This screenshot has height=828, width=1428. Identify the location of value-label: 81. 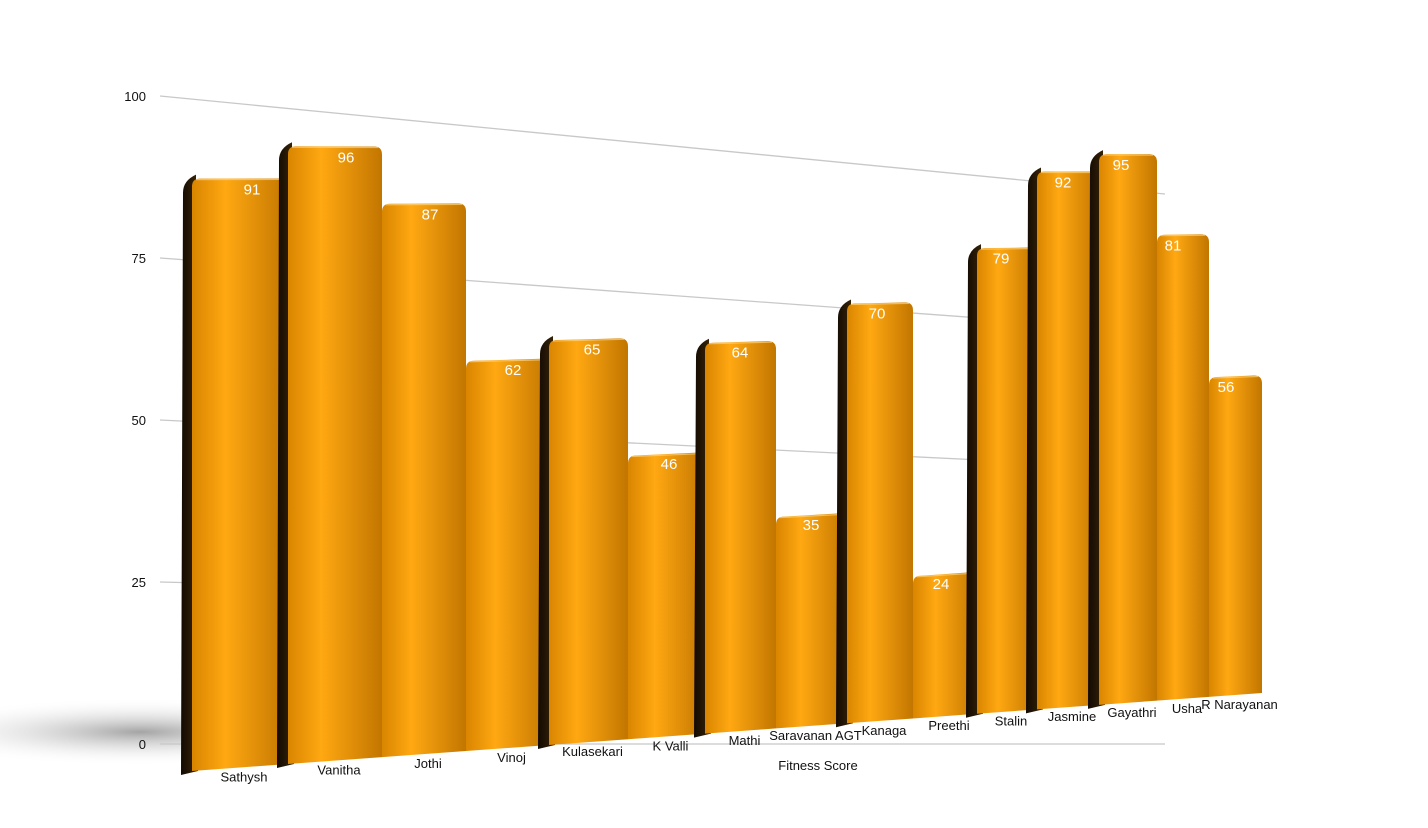
(1173, 245).